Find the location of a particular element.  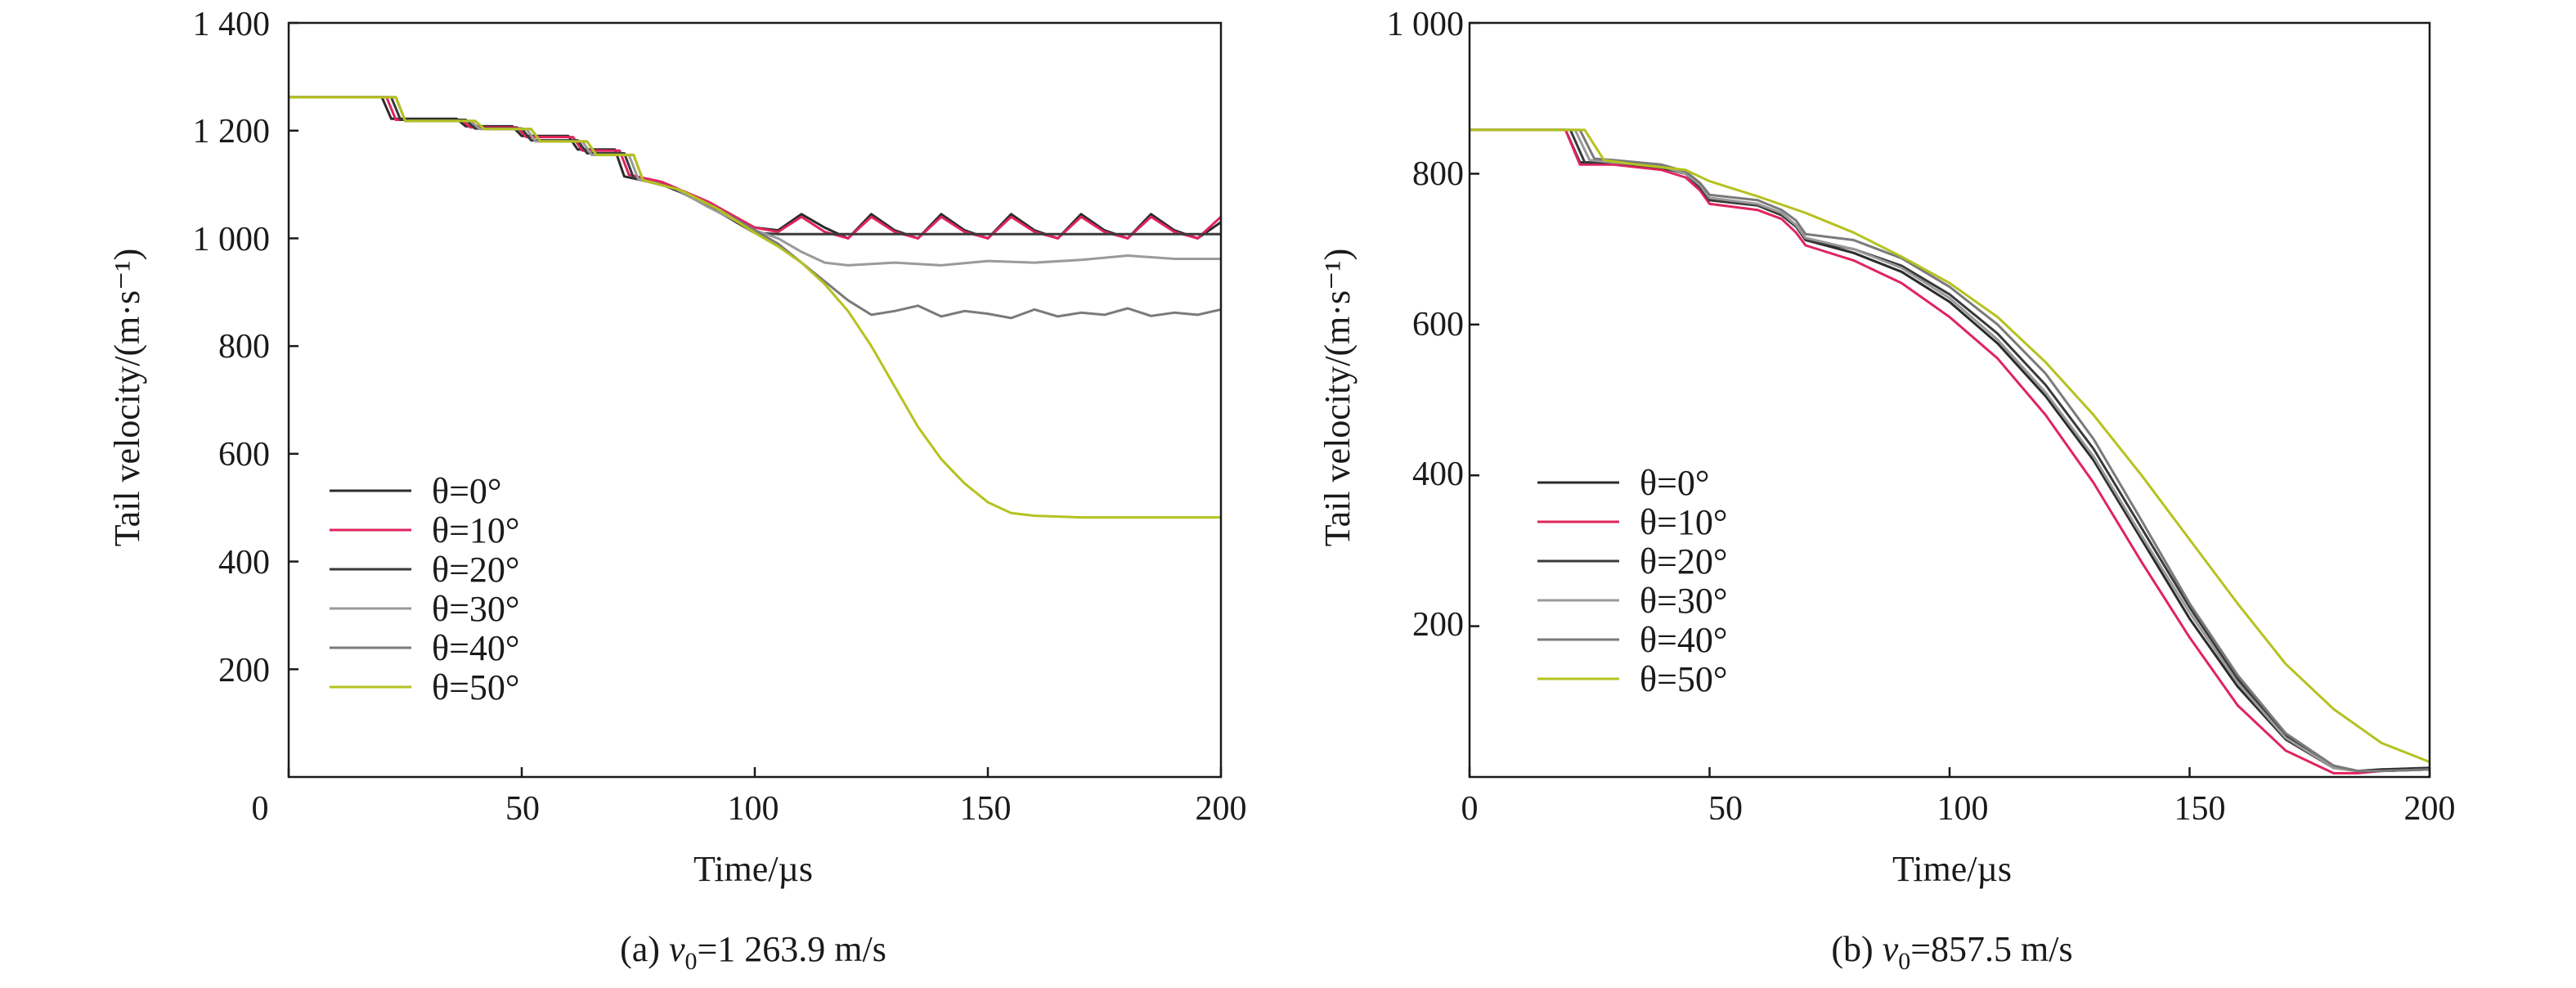

caption-suffix: =857.5 m/s is located at coordinates (1991, 949).